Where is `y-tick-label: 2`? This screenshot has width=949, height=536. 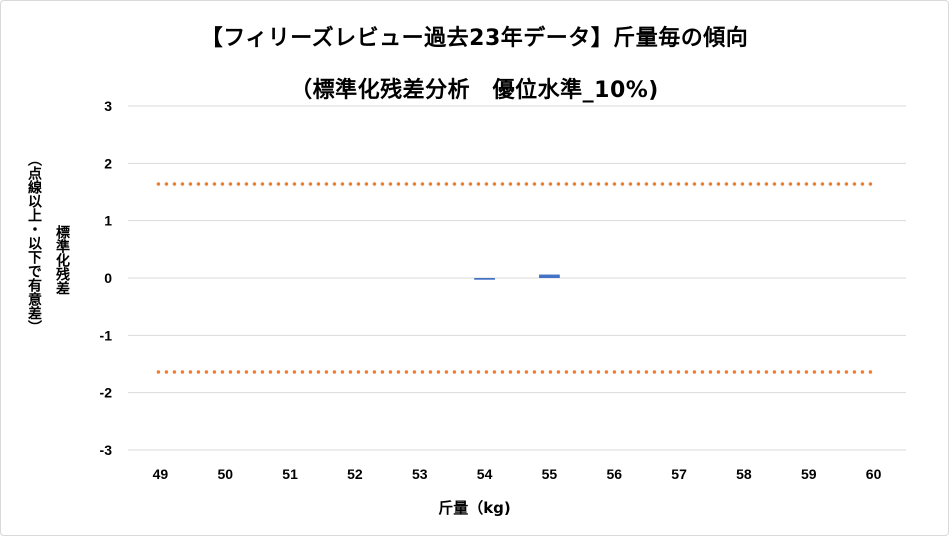
y-tick-label: 2 is located at coordinates (108, 163).